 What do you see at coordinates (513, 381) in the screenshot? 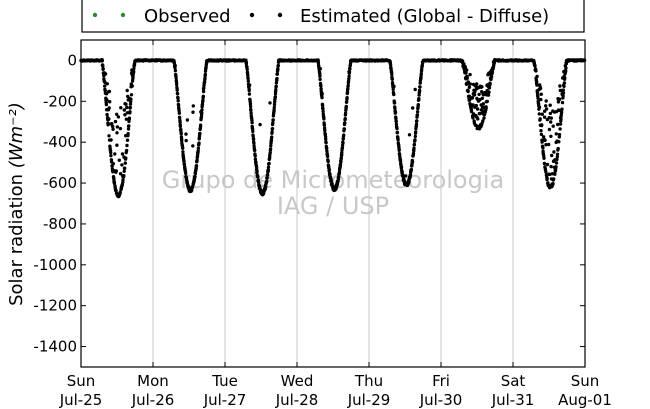
I see `x-tick-label-weekday: Sat` at bounding box center [513, 381].